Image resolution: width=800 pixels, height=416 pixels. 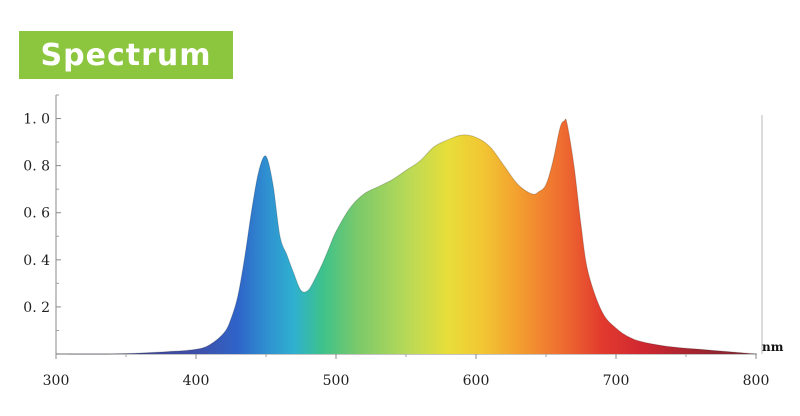 What do you see at coordinates (36, 308) in the screenshot?
I see `y-tick-label: 0. 2` at bounding box center [36, 308].